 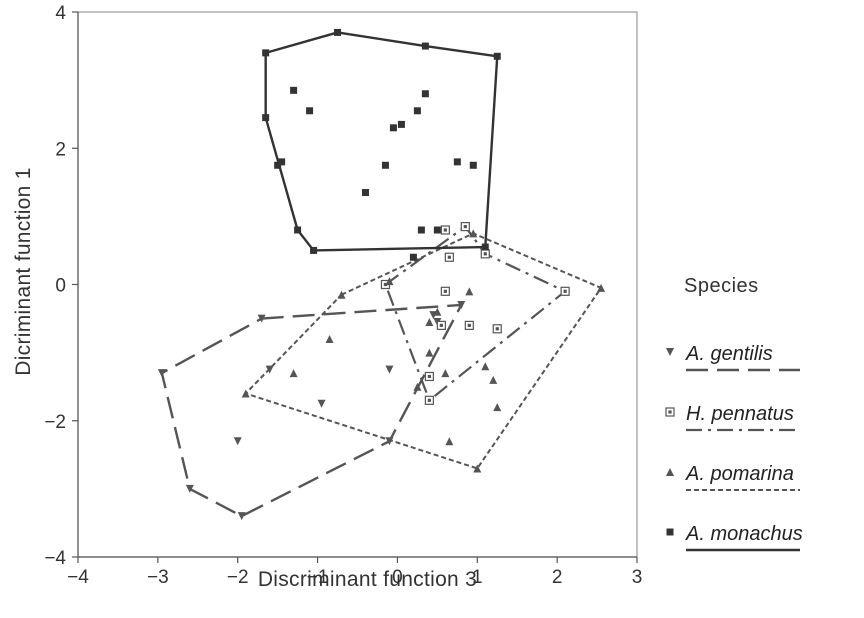 What do you see at coordinates (744, 534) in the screenshot?
I see `legend-label-a-monachus: A. monachus` at bounding box center [744, 534].